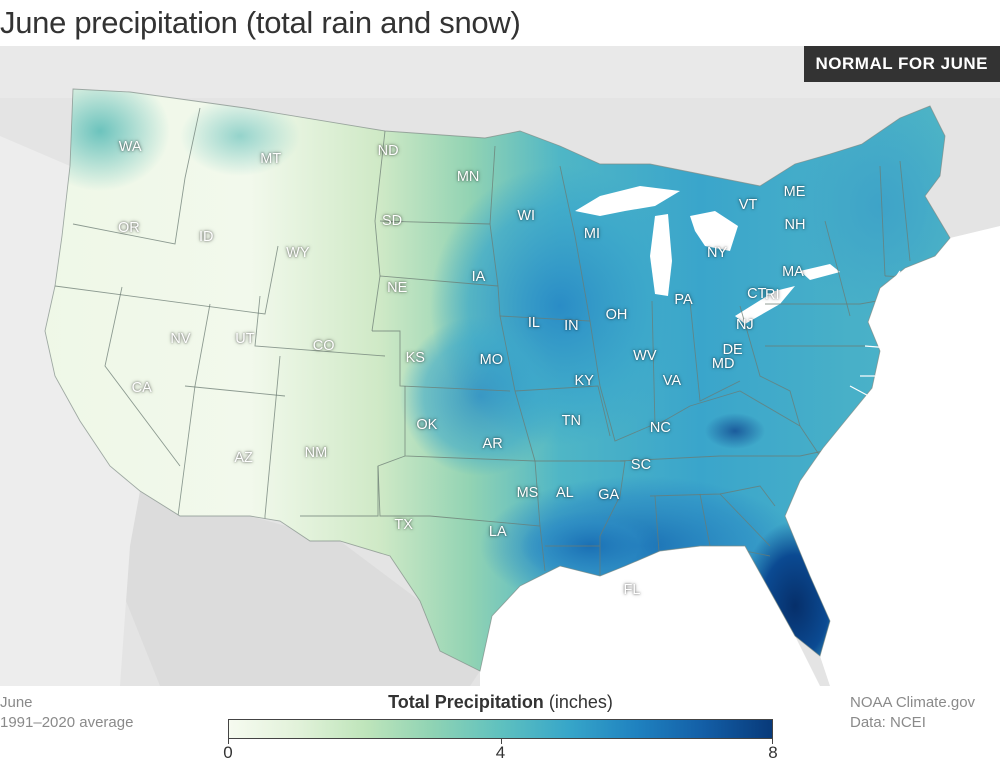 Image resolution: width=1000 pixels, height=771 pixels. What do you see at coordinates (527, 492) in the screenshot?
I see `state-label-ms: MS` at bounding box center [527, 492].